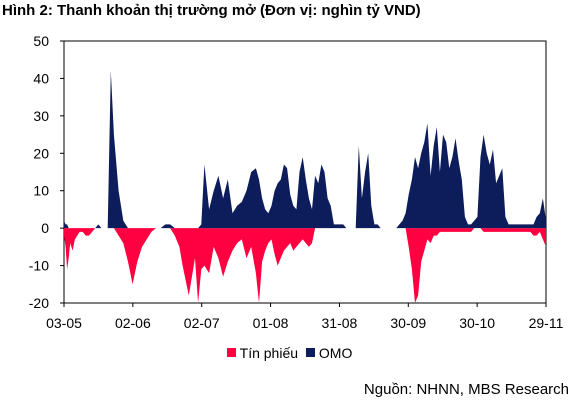 Image resolution: width=579 pixels, height=411 pixels. Describe the element at coordinates (269, 352) in the screenshot. I see `legend-label-tin-phieu: Tín phiếu` at that location.